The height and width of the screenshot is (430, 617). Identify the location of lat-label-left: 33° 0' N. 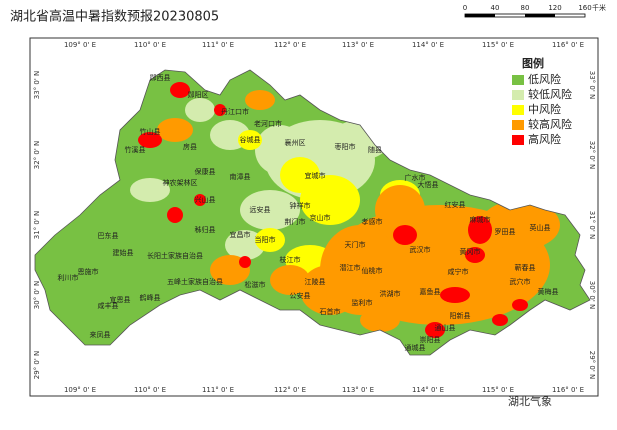
(37, 85).